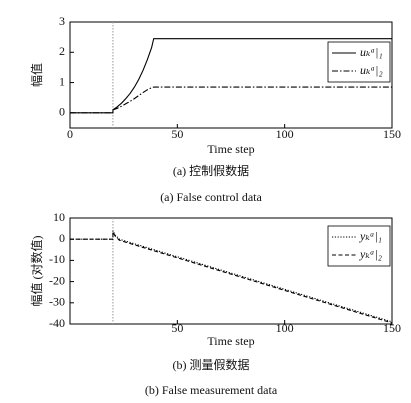 This screenshot has height=403, width=411. Describe the element at coordinates (62, 81) in the screenshot. I see `y-tick-label: 1` at that location.